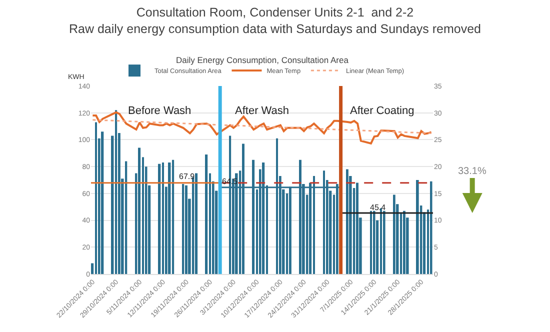 The image size is (550, 332). What do you see at coordinates (187, 176) in the screenshot?
I see `annotation: 67.9` at bounding box center [187, 176].